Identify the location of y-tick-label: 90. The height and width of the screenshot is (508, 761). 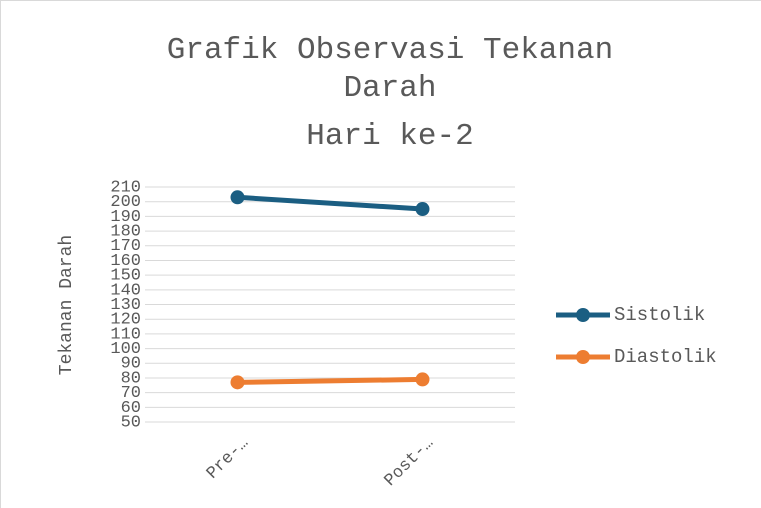
(131, 364).